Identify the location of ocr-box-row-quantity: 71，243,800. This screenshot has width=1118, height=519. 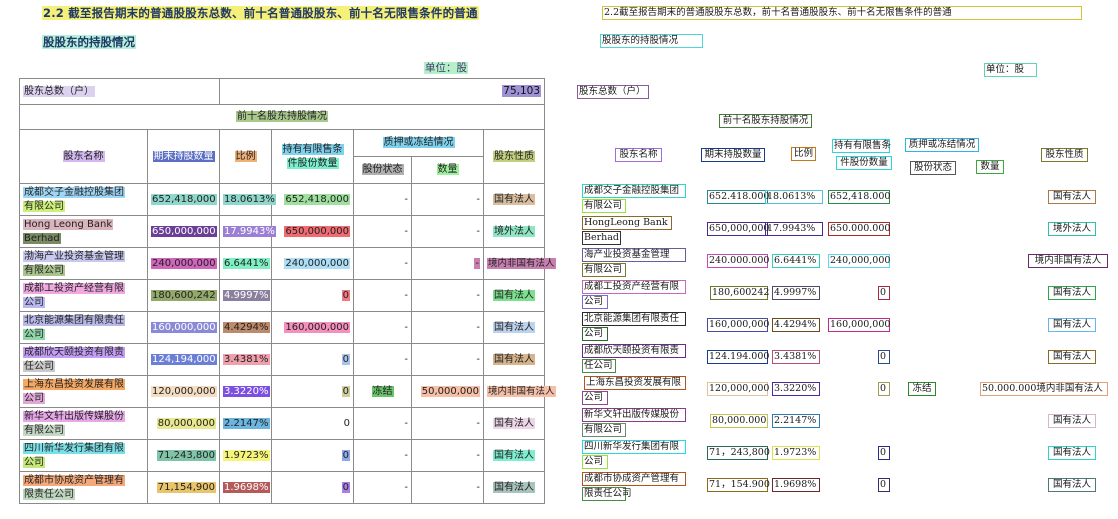
(738, 453).